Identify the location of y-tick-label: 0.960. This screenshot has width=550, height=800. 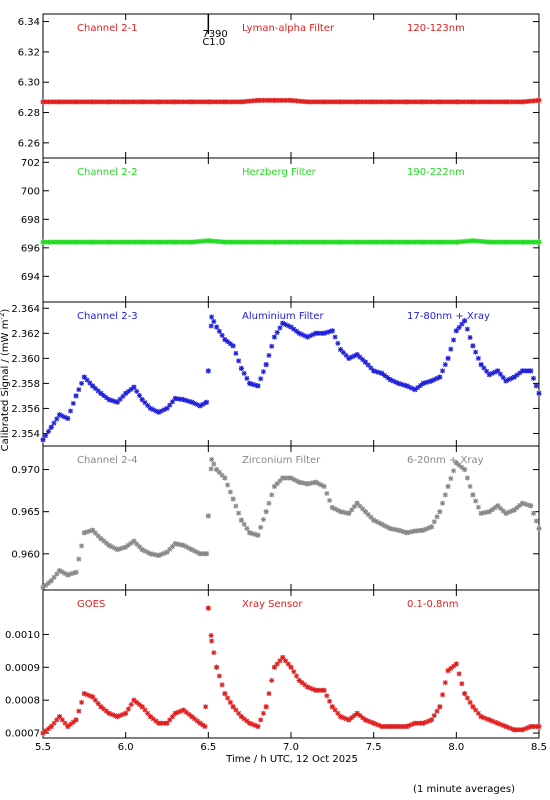
(25, 554).